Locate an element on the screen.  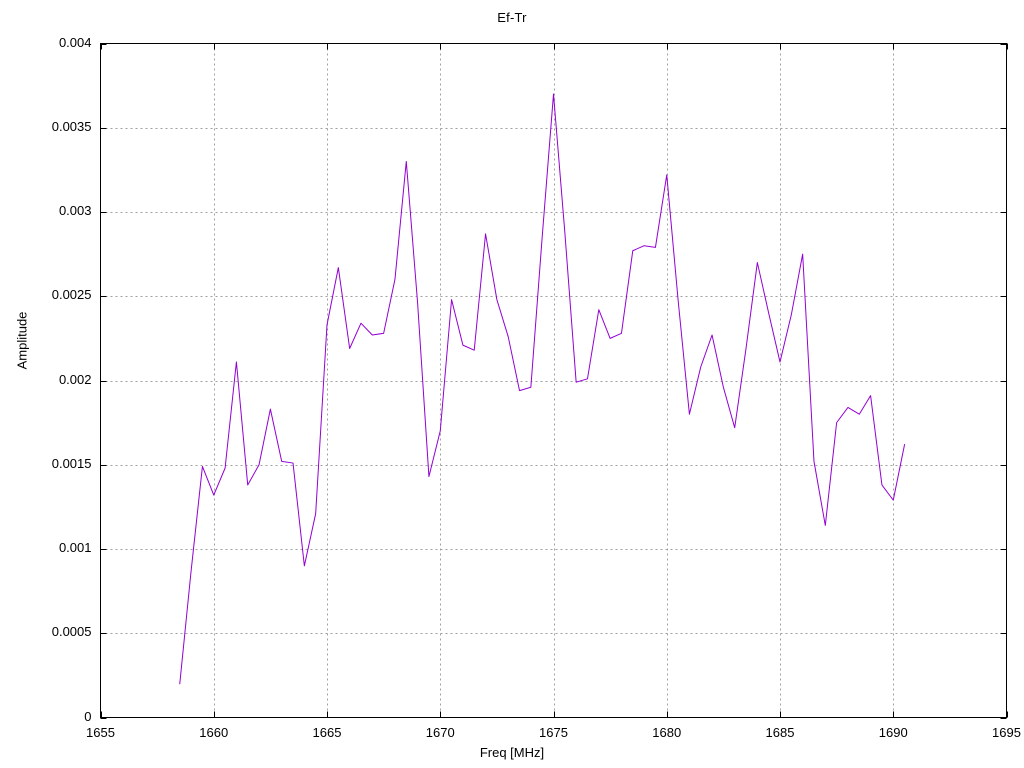
y-tick-label: 0.004 is located at coordinates (75, 42).